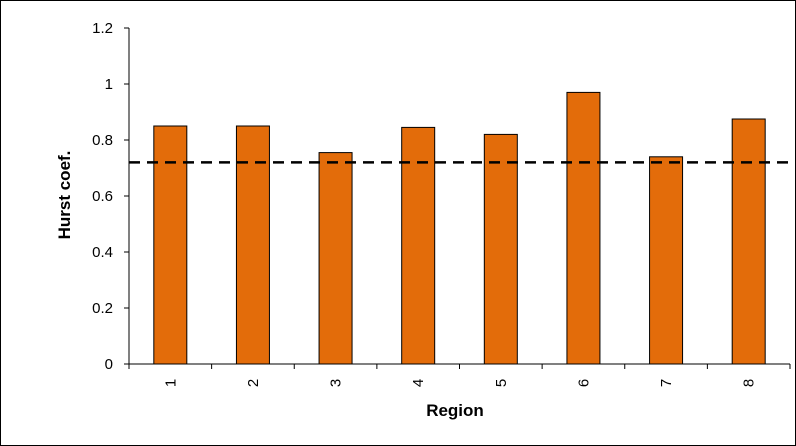 Image resolution: width=796 pixels, height=446 pixels. What do you see at coordinates (418, 383) in the screenshot?
I see `x-tick-label: 4` at bounding box center [418, 383].